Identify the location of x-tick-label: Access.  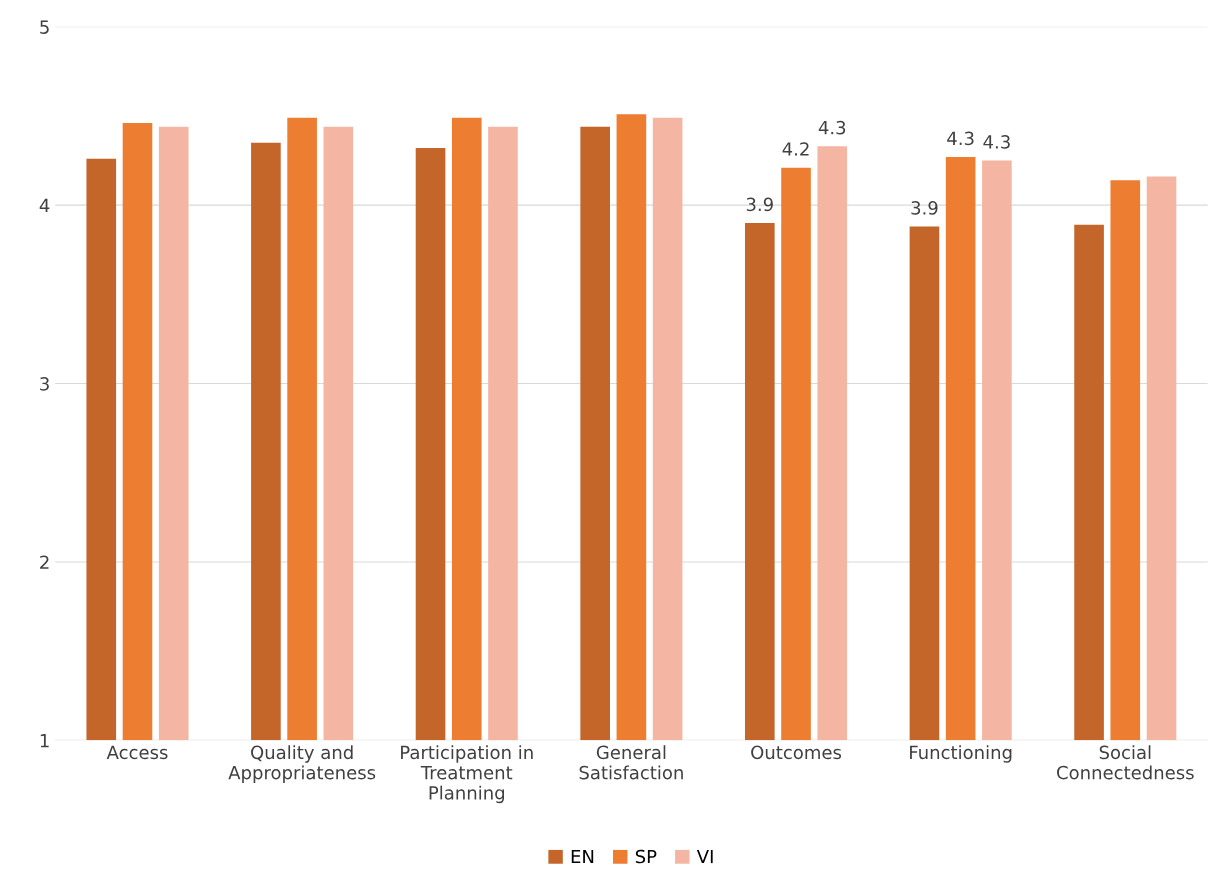
(137, 752).